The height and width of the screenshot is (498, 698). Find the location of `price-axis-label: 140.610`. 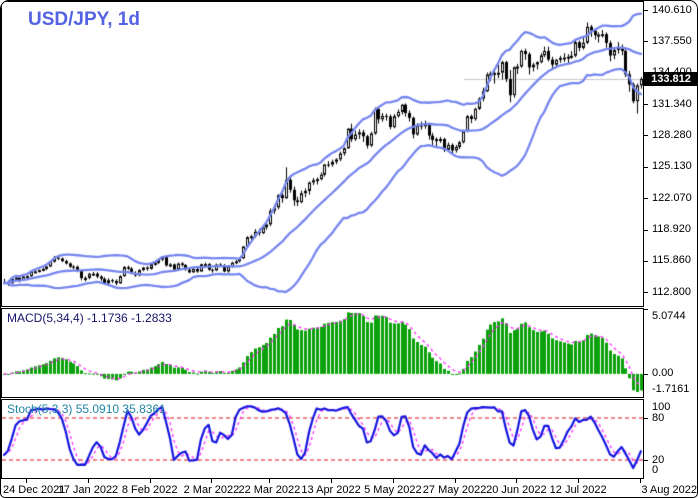

price-axis-label: 140.610 is located at coordinates (672, 9).